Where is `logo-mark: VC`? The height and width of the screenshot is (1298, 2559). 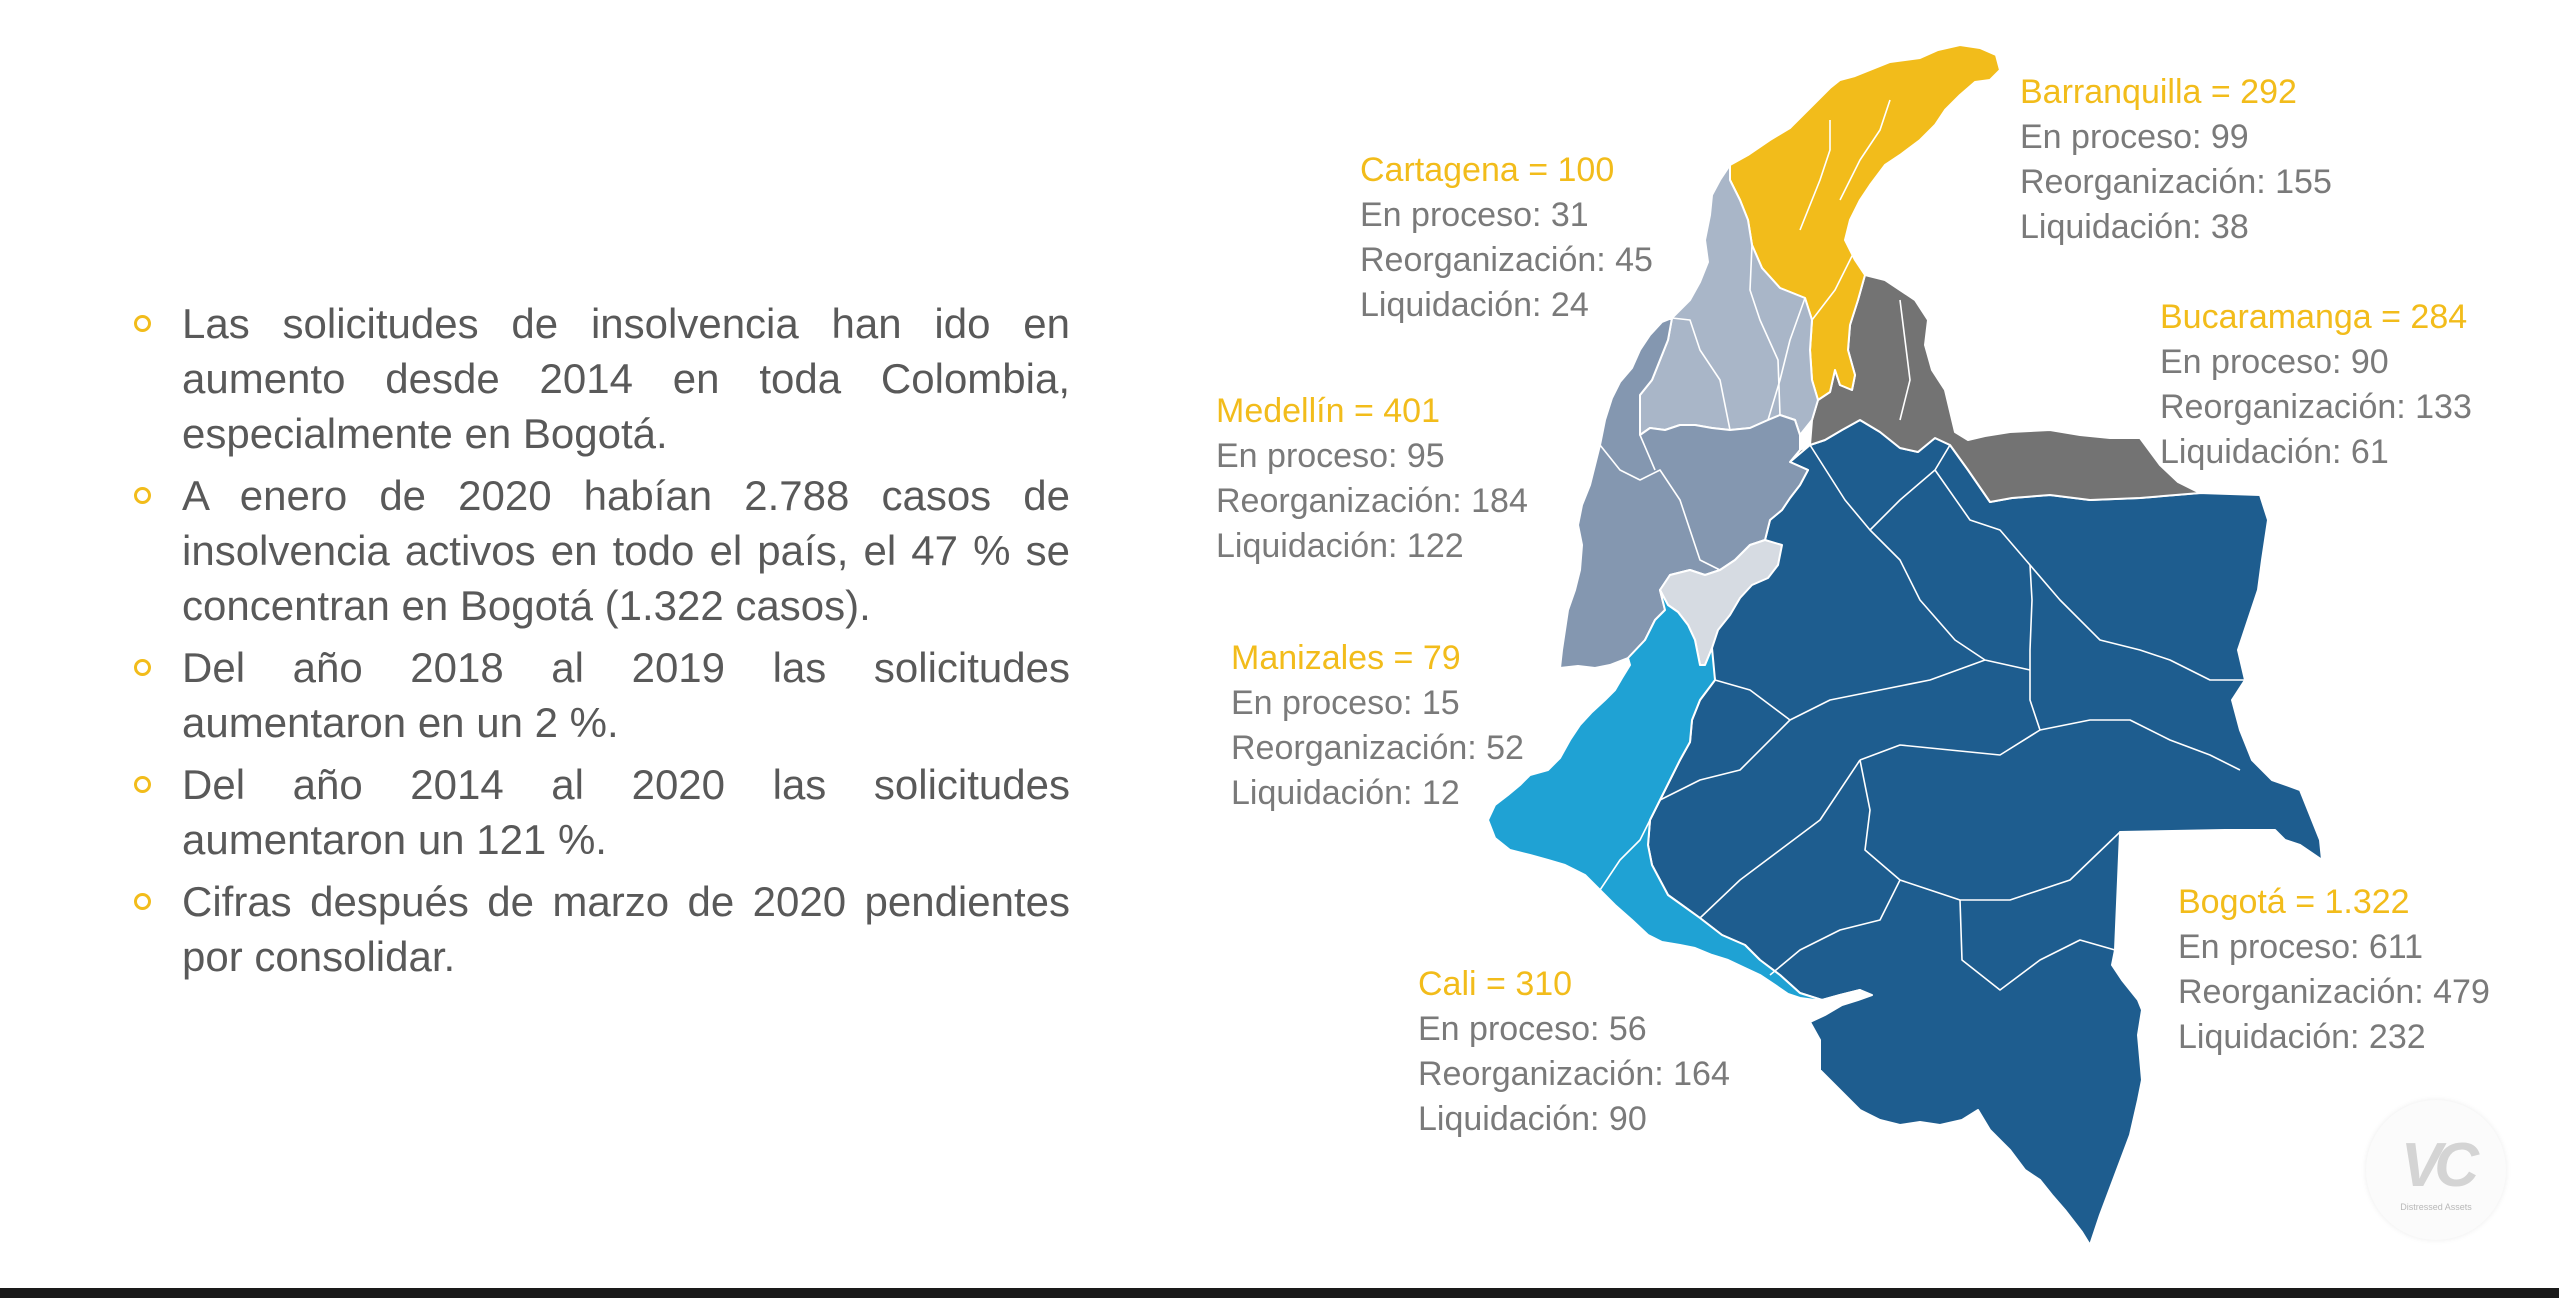
logo-mark: VC is located at coordinates (2439, 1165).